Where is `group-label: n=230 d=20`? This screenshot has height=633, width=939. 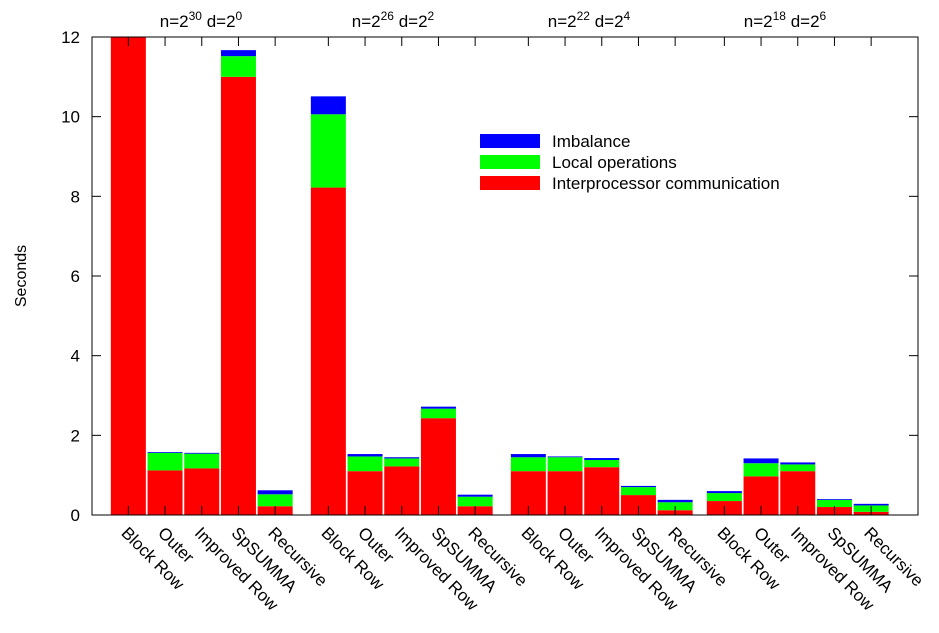
group-label: n=230 d=20 is located at coordinates (201, 20).